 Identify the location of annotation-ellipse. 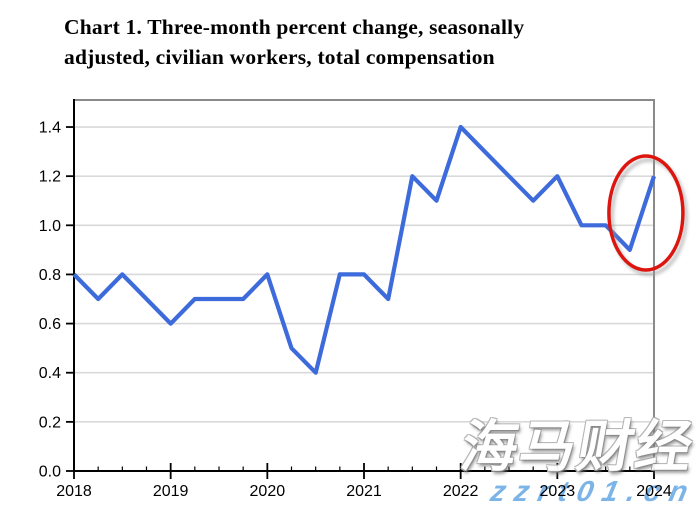
(646, 213).